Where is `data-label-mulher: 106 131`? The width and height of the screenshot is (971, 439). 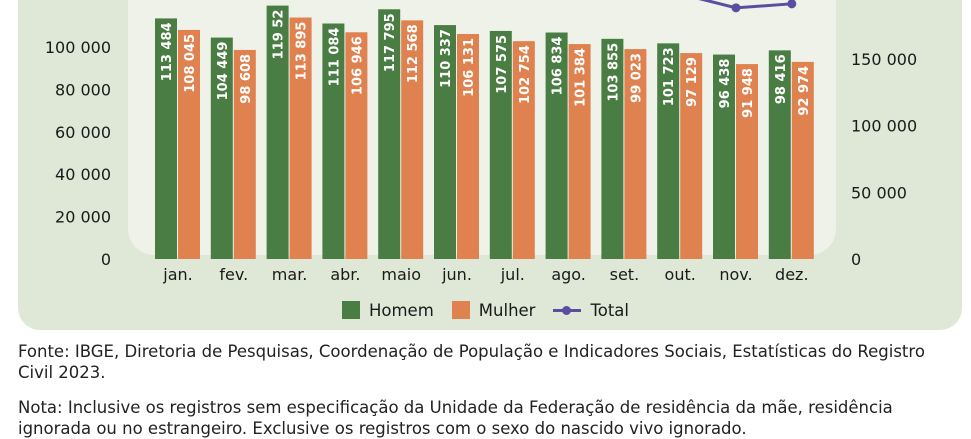 data-label-mulher: 106 131 is located at coordinates (469, 67).